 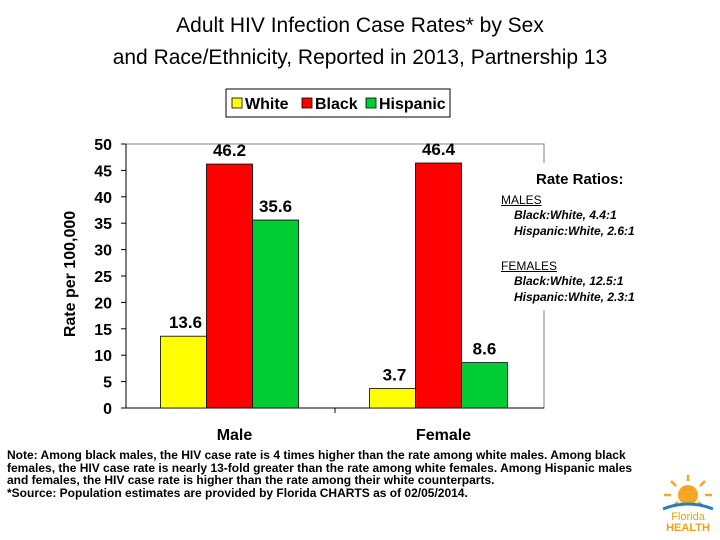 What do you see at coordinates (275, 314) in the screenshot?
I see `bar-hispanic-male` at bounding box center [275, 314].